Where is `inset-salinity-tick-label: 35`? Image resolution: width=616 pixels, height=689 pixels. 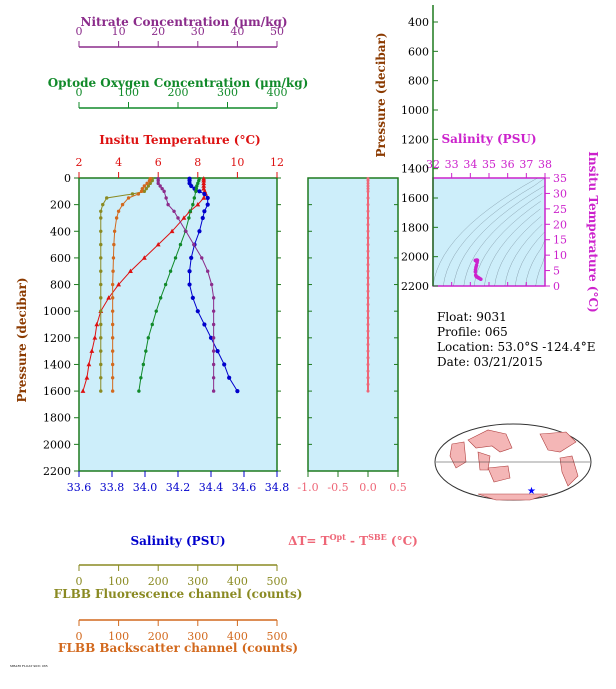 inset-salinity-tick-label: 35 is located at coordinates (489, 164).